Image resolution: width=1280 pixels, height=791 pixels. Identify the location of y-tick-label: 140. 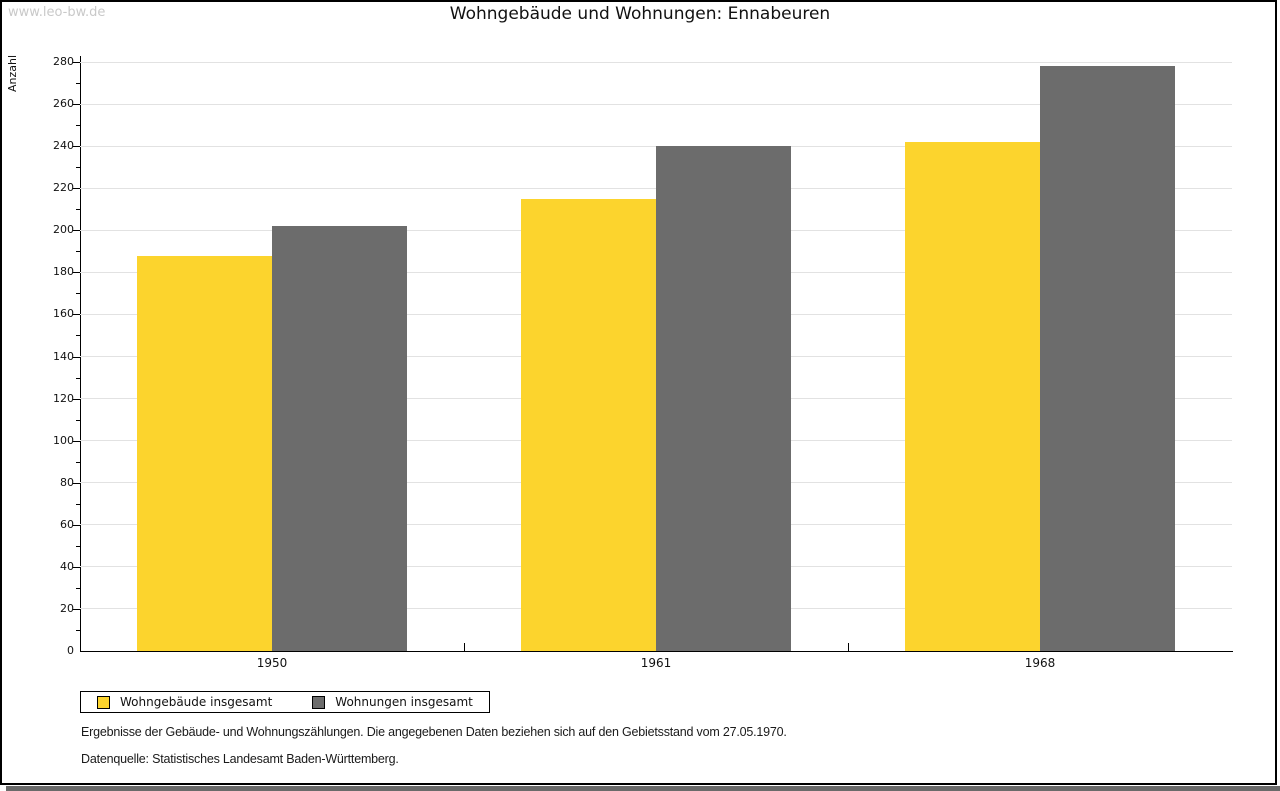
(63, 356).